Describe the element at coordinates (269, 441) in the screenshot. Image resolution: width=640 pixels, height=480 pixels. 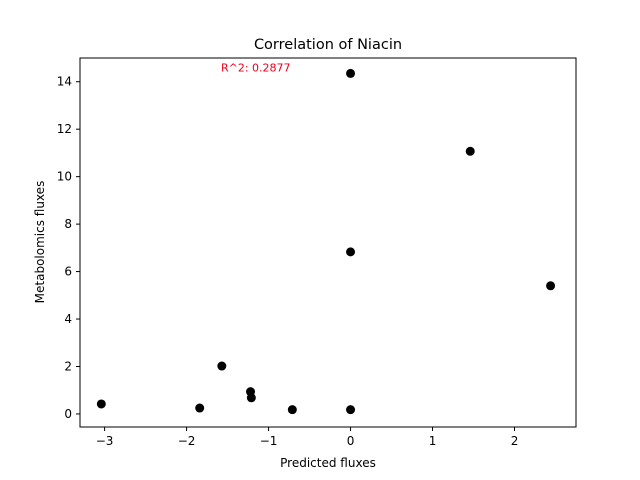
I see `x-tick-label: −1` at that location.